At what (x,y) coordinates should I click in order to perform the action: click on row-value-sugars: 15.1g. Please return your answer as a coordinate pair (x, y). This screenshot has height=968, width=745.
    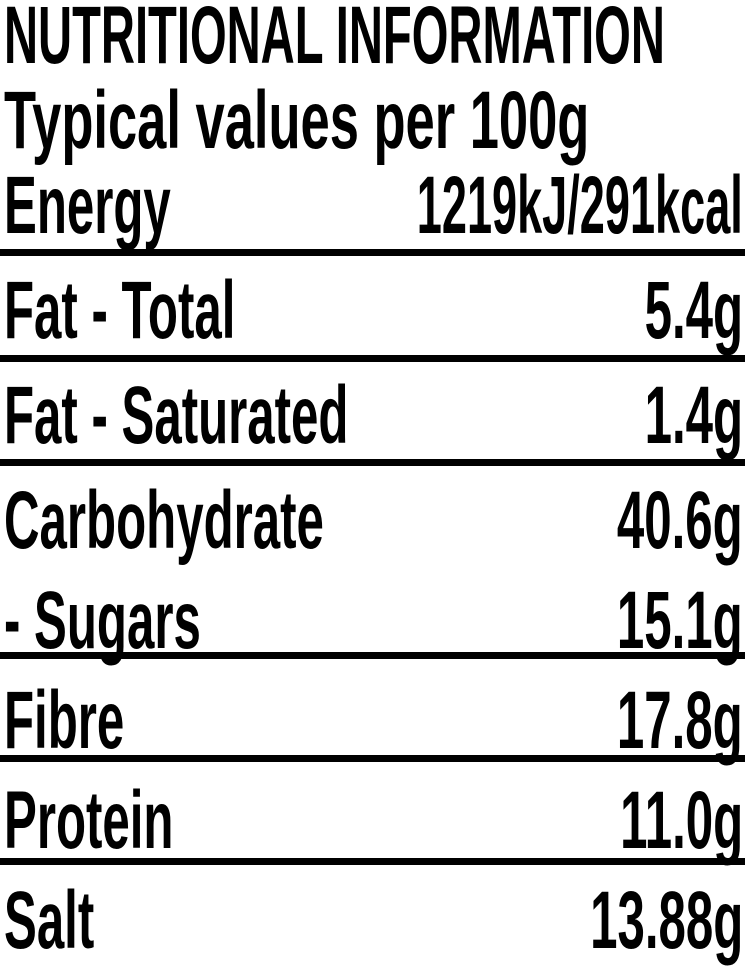
    Looking at the image, I should click on (680, 620).